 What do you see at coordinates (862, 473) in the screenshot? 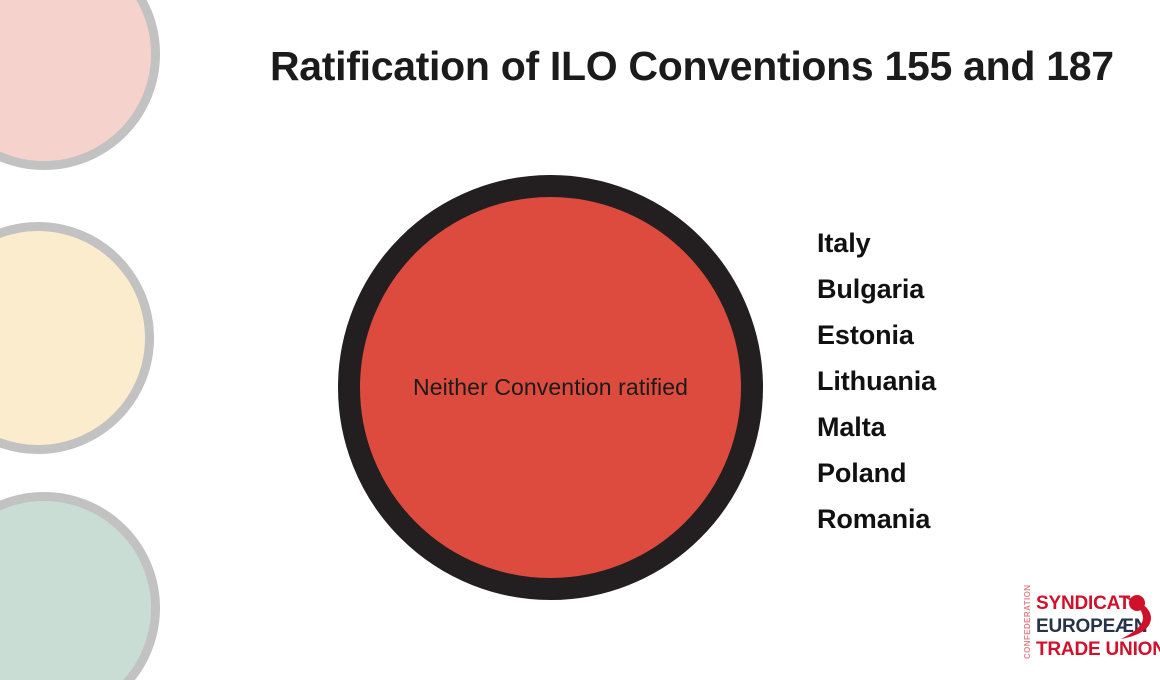
I see `list-item: Poland` at bounding box center [862, 473].